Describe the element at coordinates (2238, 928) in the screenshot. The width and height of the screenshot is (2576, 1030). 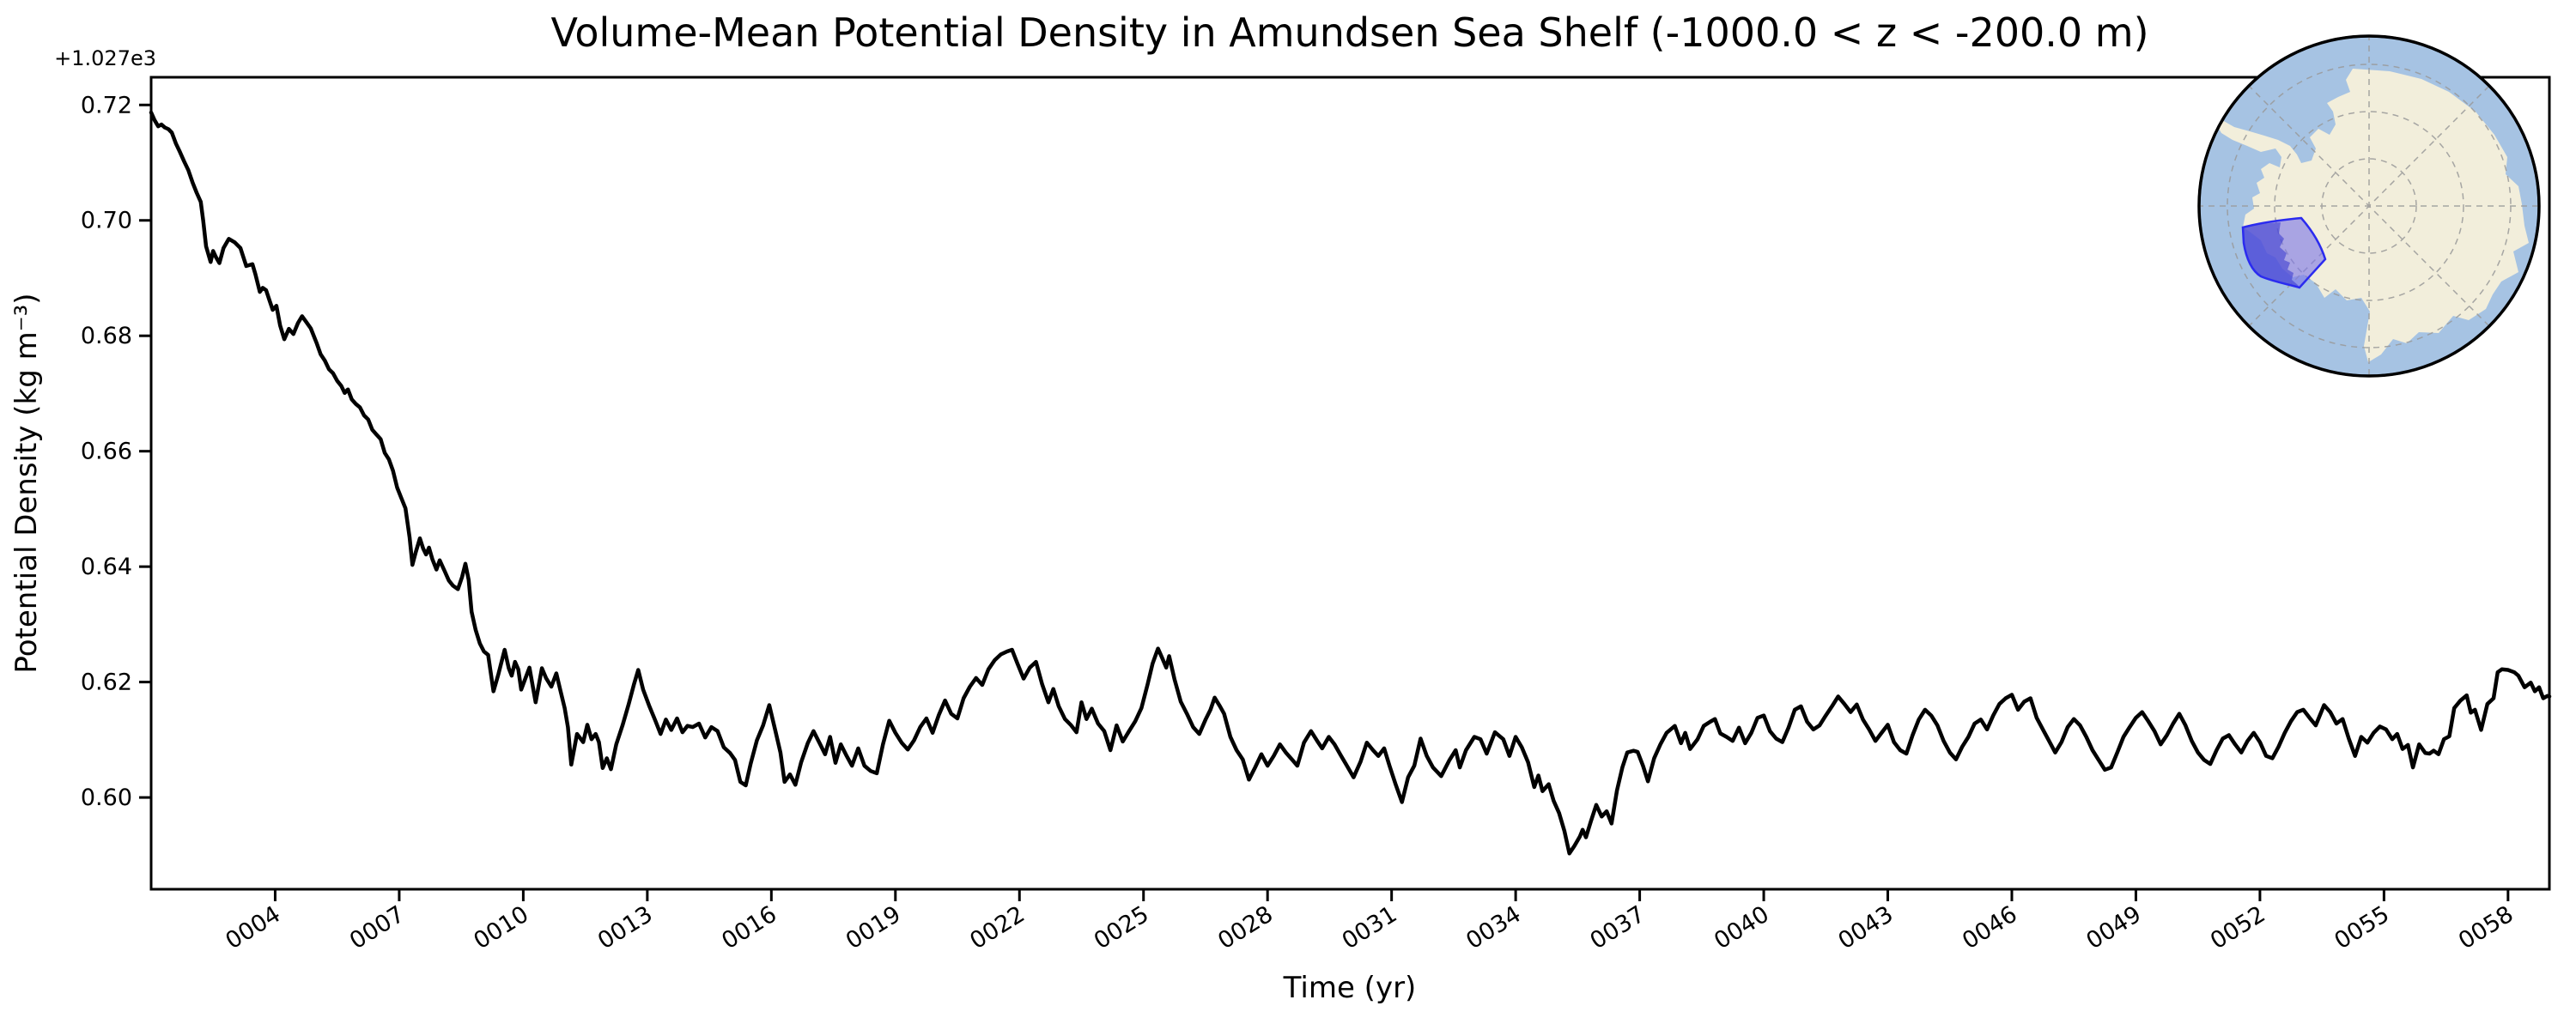
I see `x-tick-label: 0052` at that location.